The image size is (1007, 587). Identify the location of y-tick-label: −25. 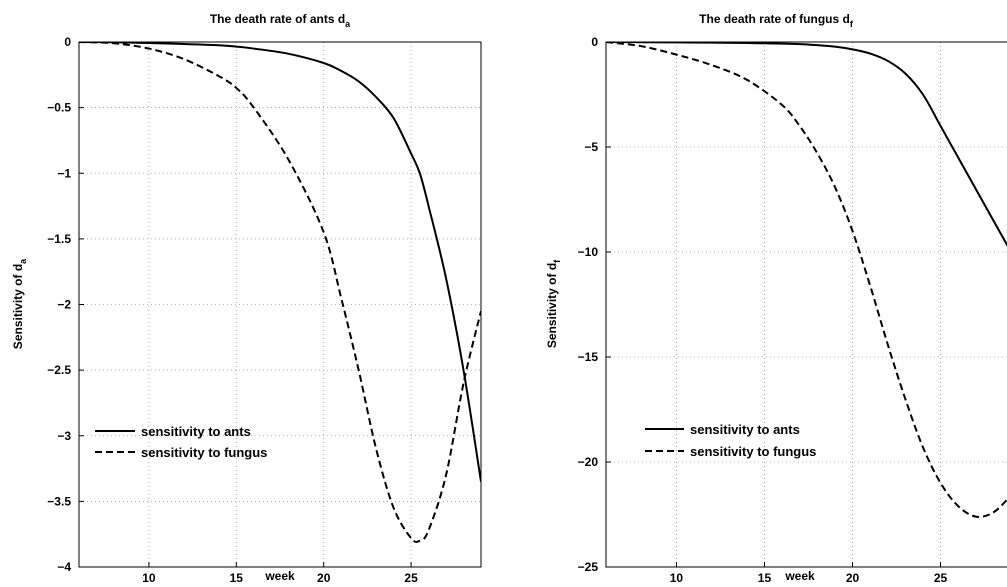
(588, 567).